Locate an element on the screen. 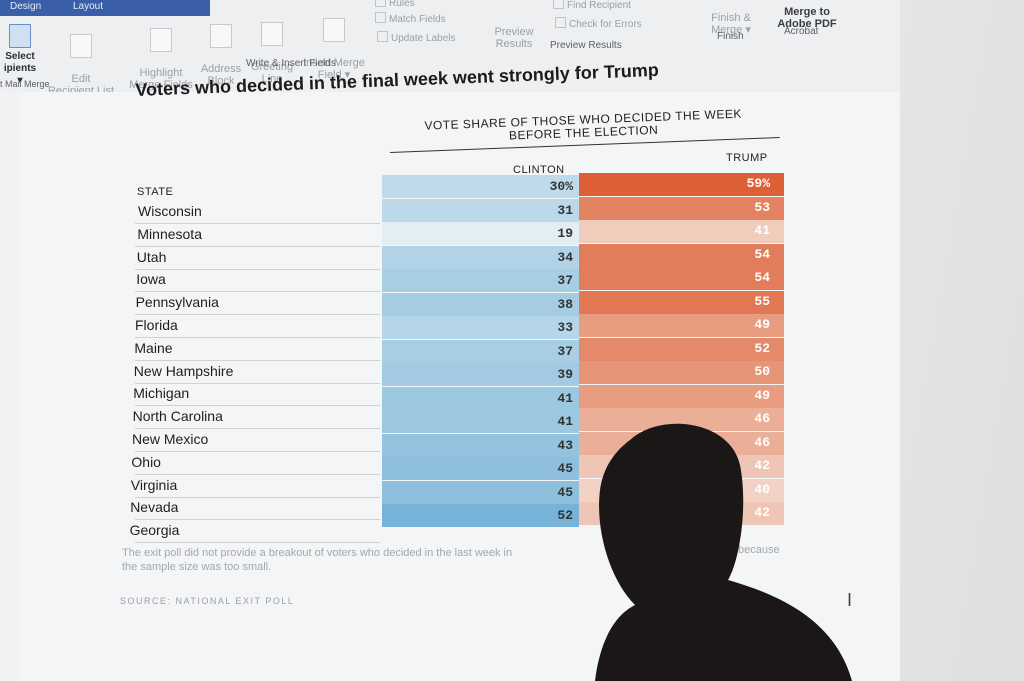 This screenshot has height=681, width=1024. clinton-value: 52 is located at coordinates (565, 515).